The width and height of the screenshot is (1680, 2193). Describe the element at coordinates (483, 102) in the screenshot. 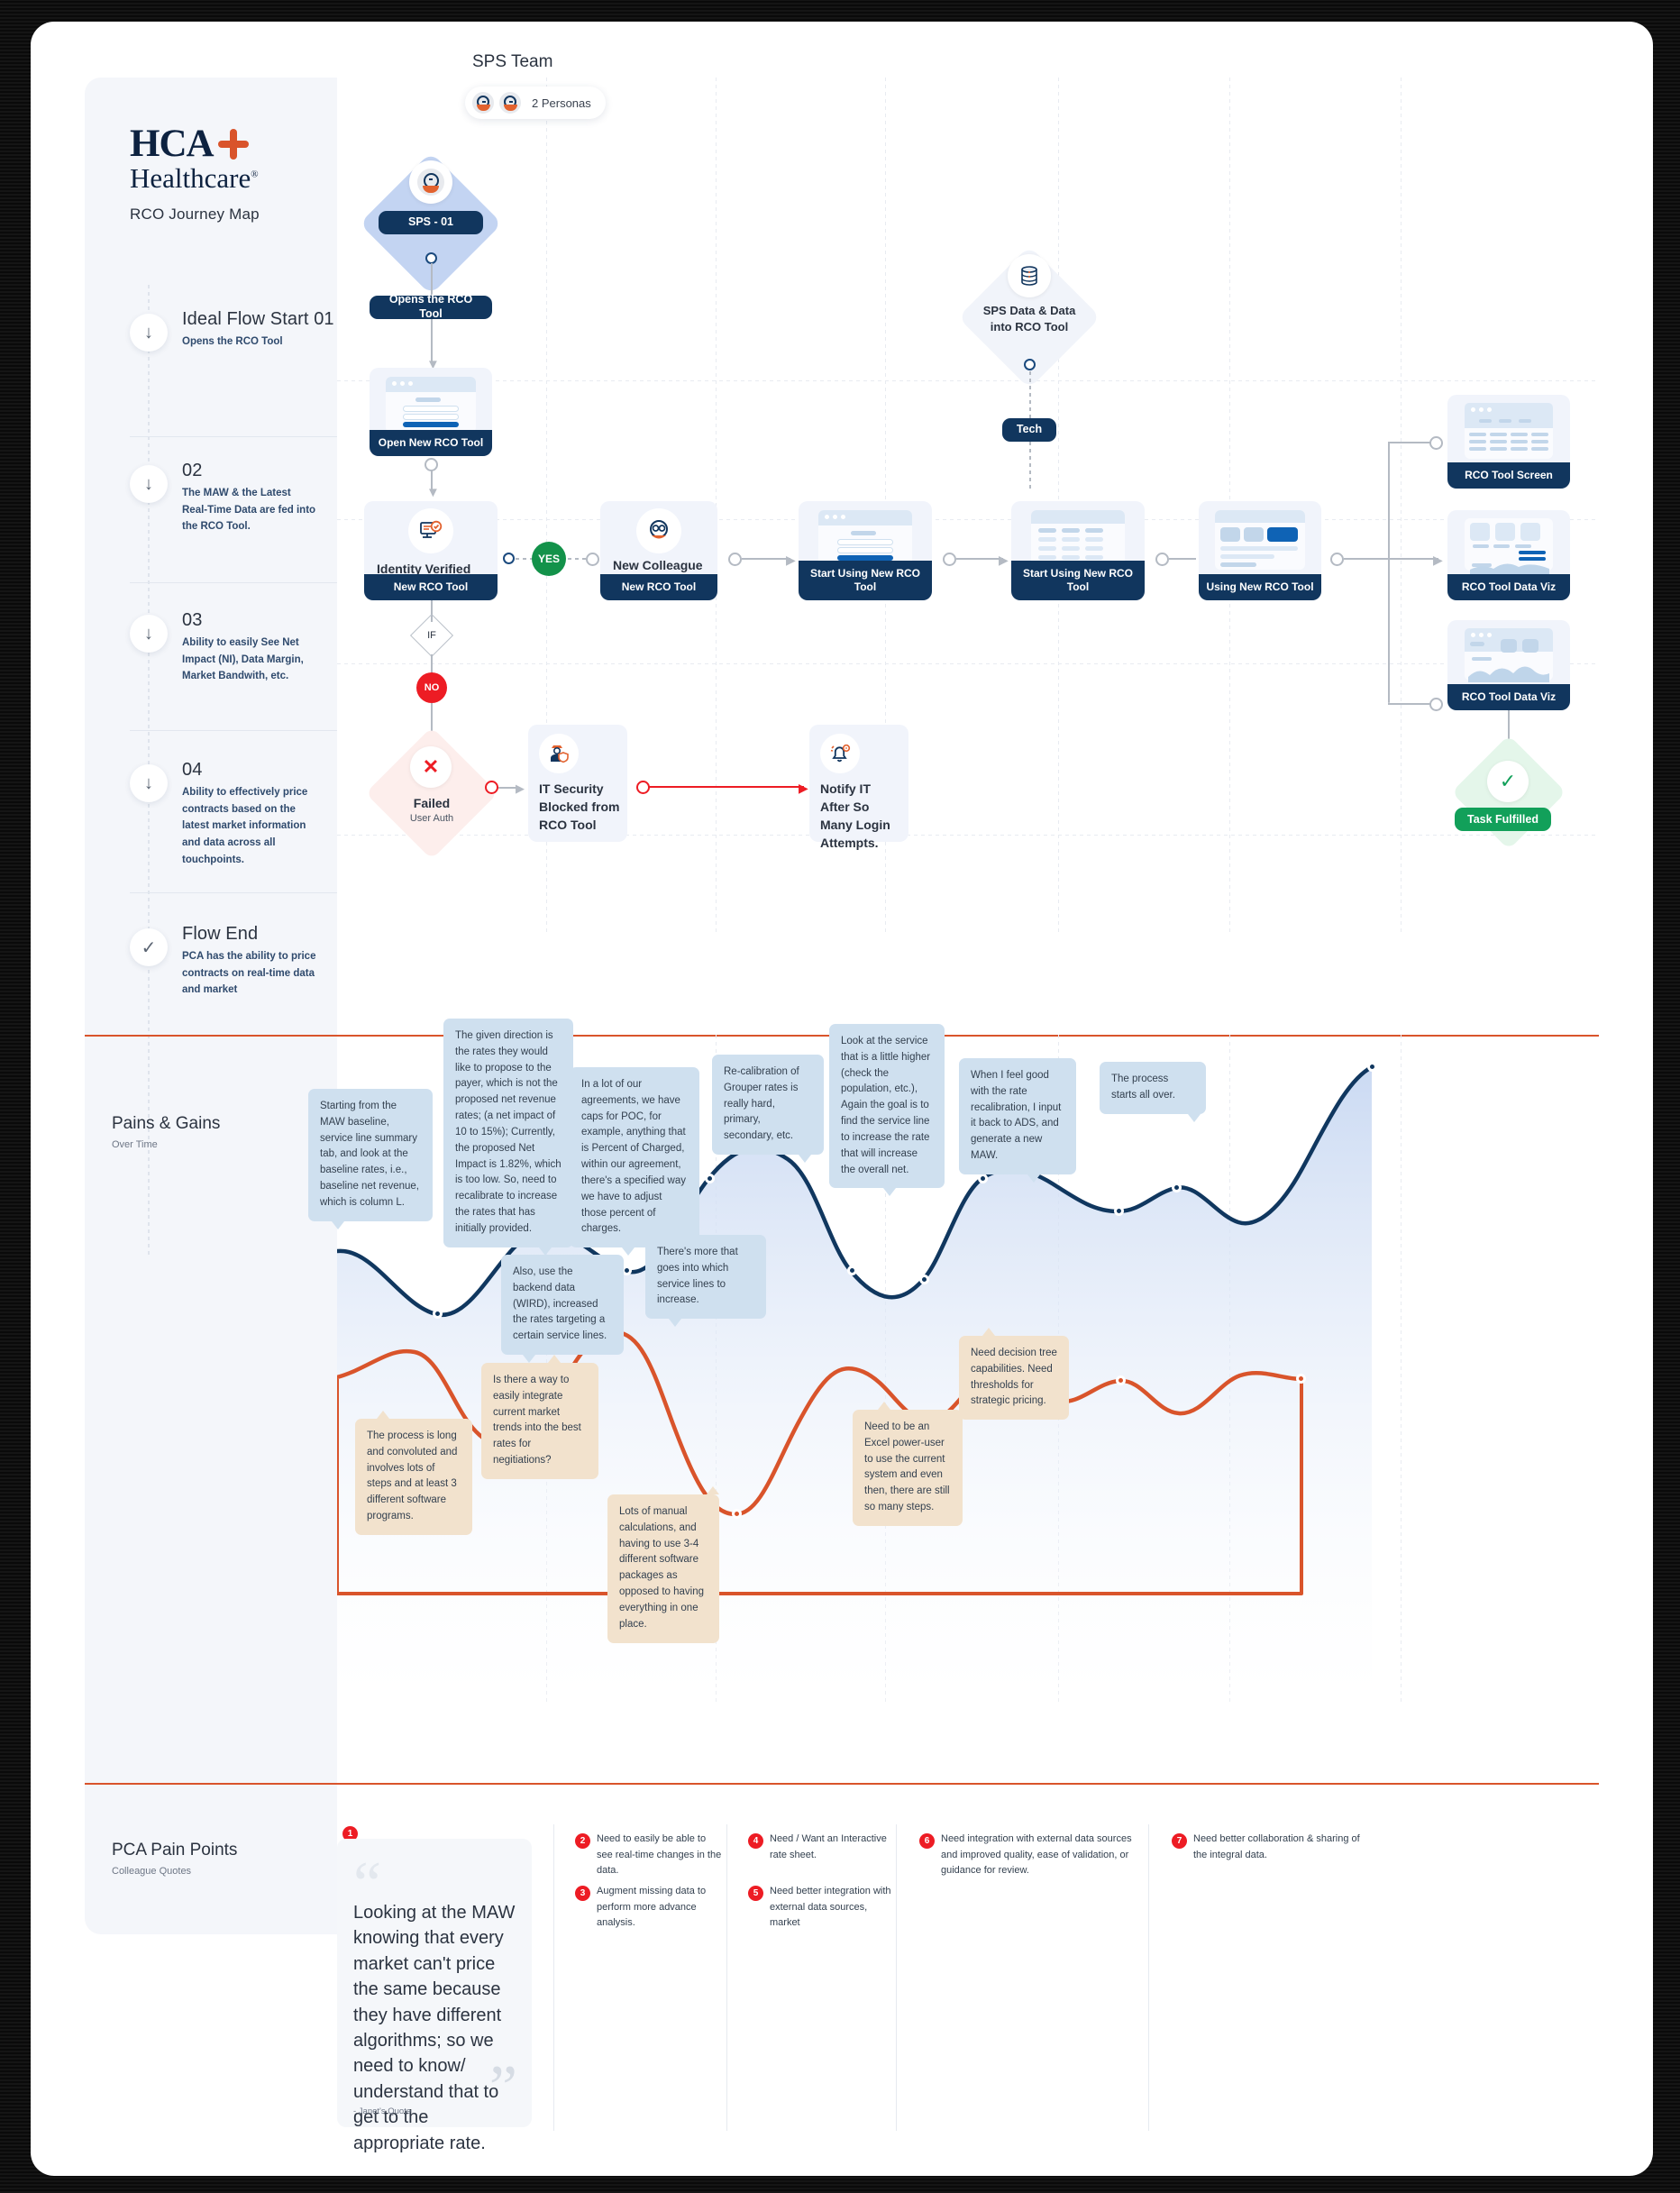

I see `persona-icon` at that location.